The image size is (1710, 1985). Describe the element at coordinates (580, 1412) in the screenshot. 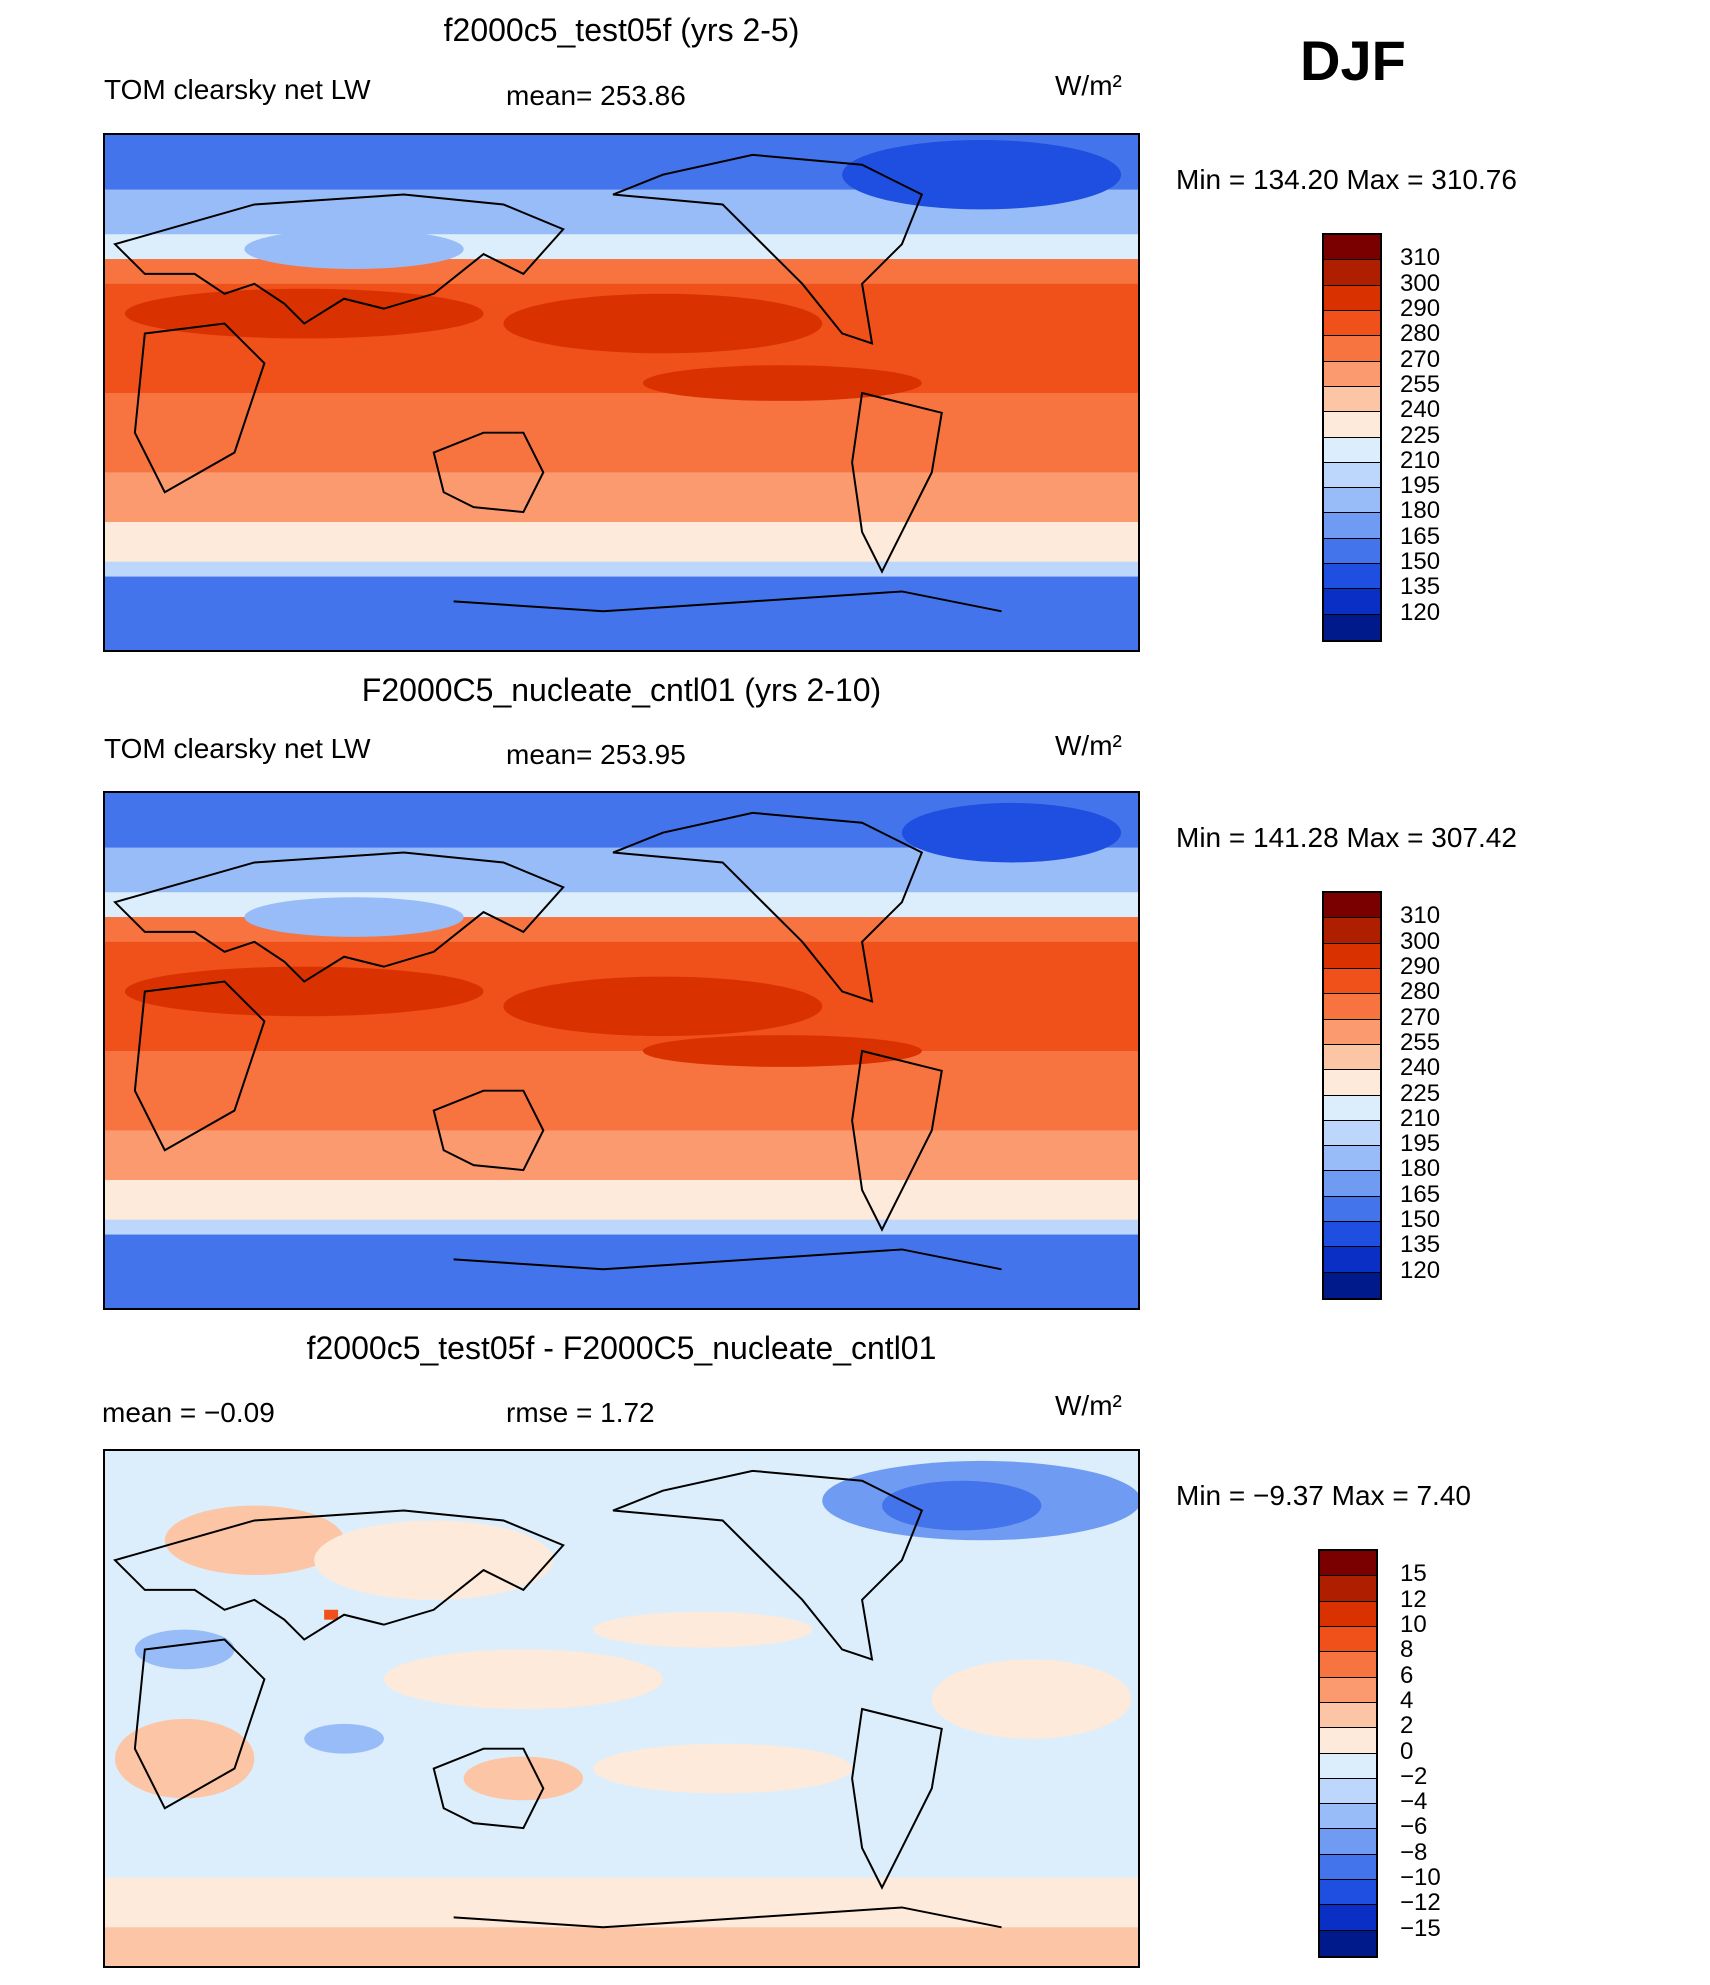

I see `panel3-rmse-label: rmse = 1.72` at that location.